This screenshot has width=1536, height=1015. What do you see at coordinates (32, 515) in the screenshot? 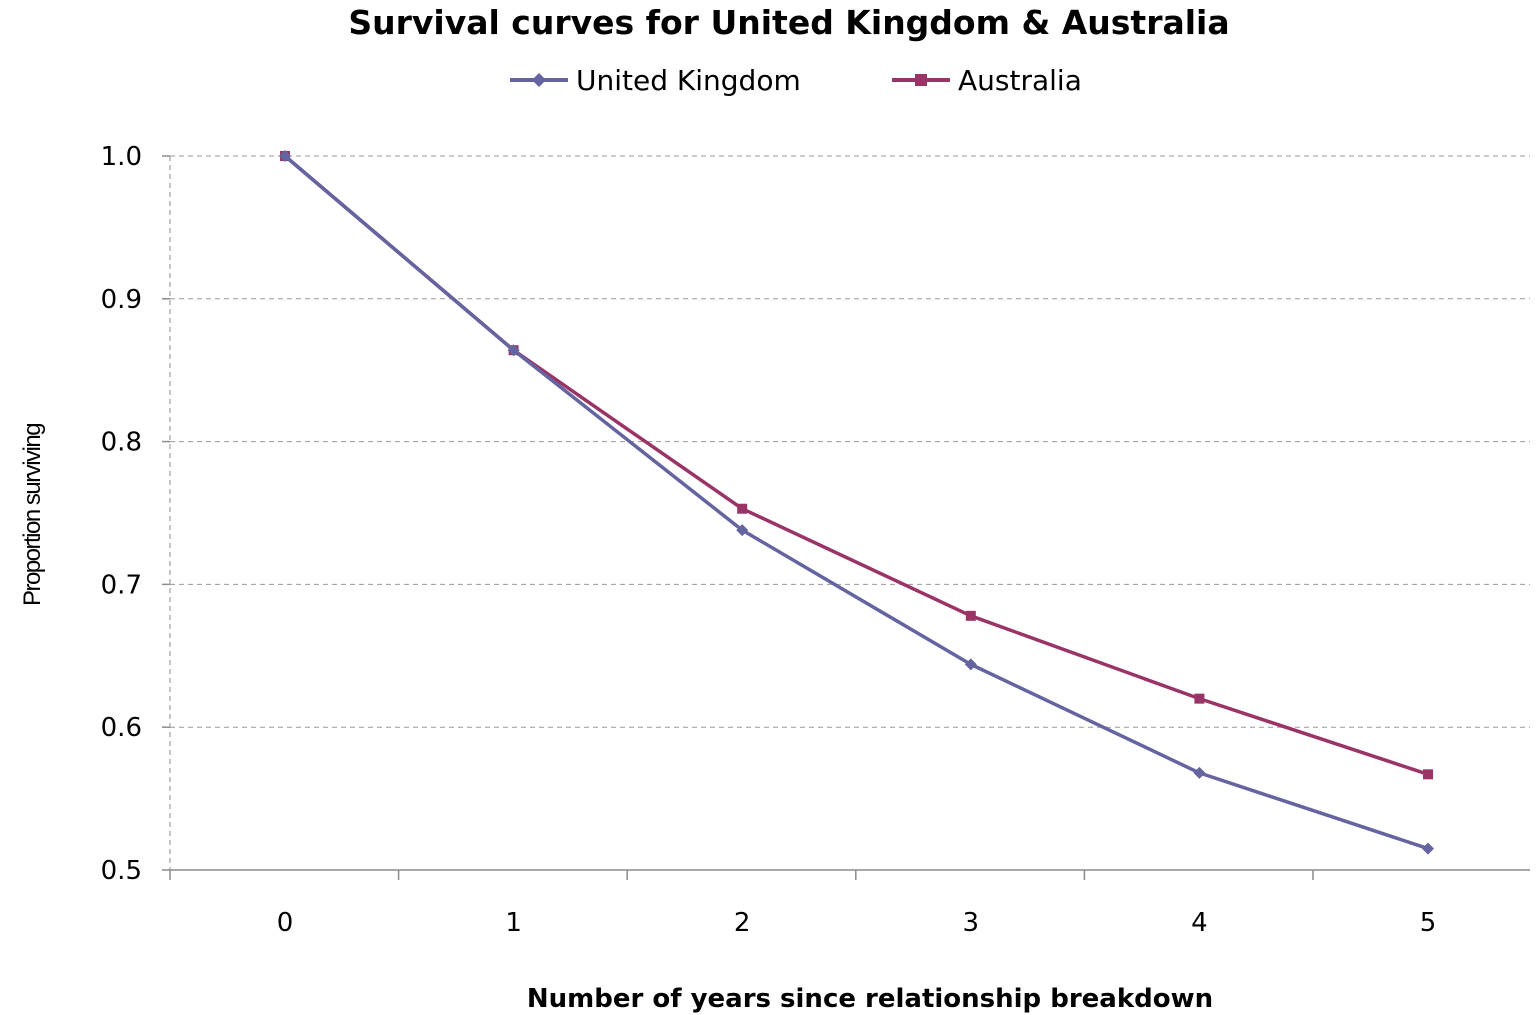
I see `y-axis-label: Proportion surviving` at bounding box center [32, 515].